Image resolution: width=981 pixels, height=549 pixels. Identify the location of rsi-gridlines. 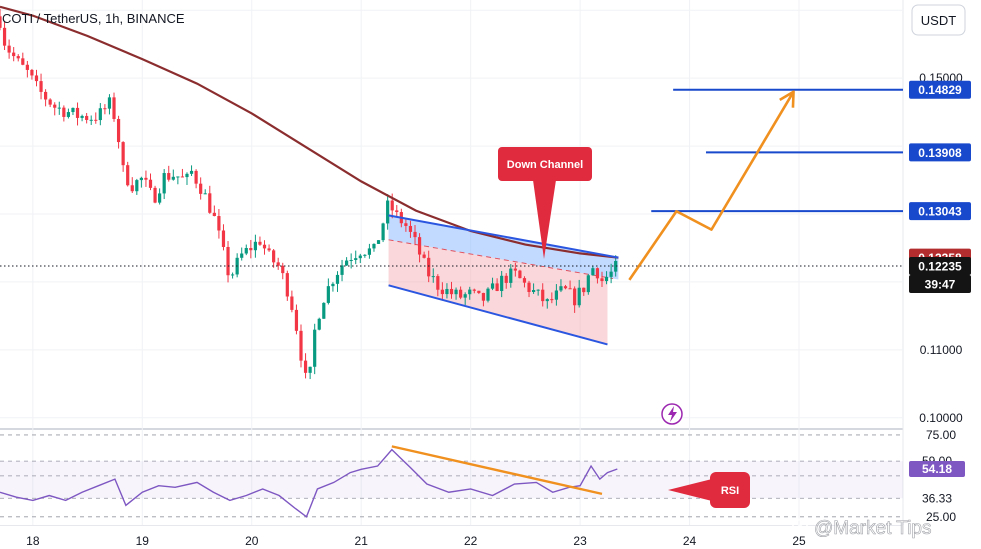
(451, 476).